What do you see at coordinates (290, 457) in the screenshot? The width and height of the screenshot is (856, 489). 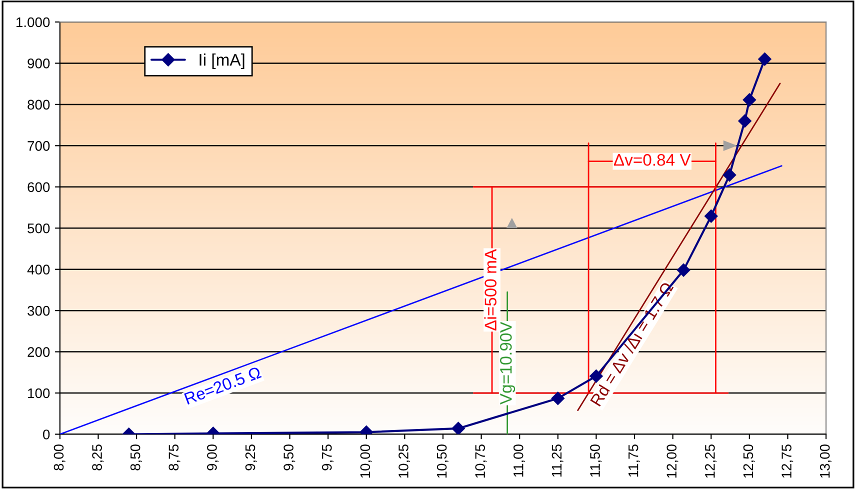 I see `x-tick-label: 9,50` at bounding box center [290, 457].